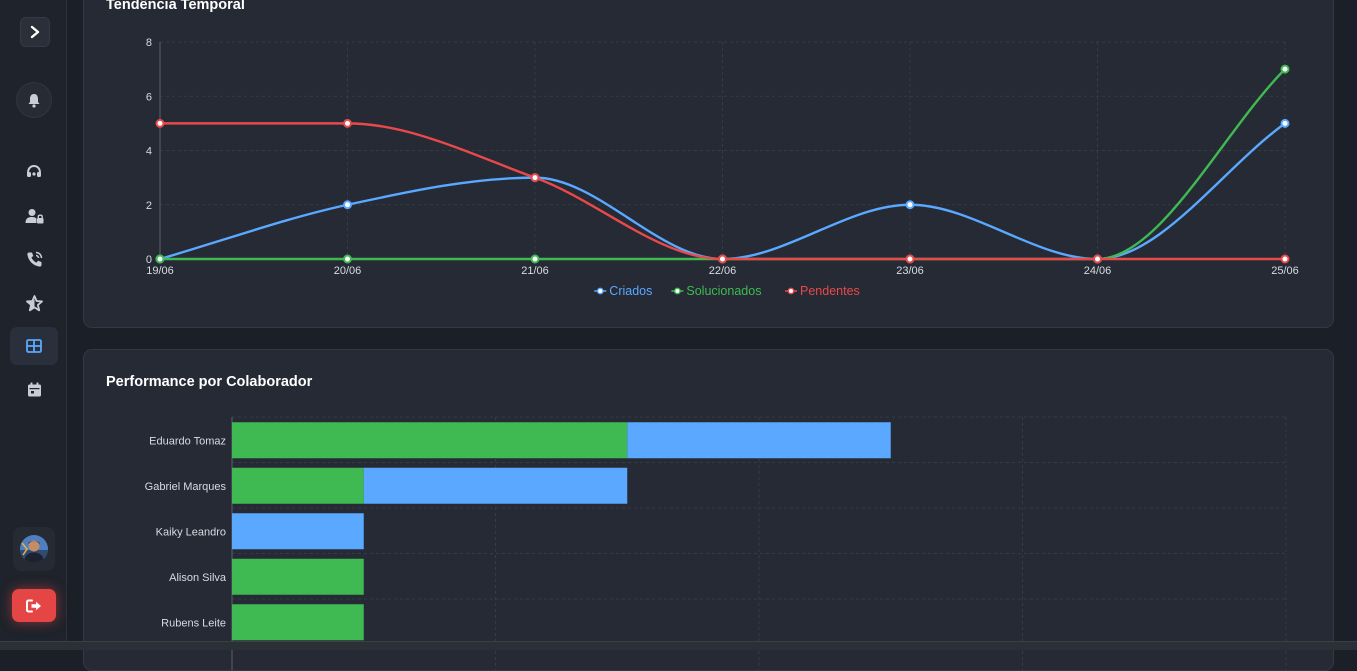 This screenshot has height=671, width=1357. I want to click on category-label: Gabriel Marques, so click(186, 487).